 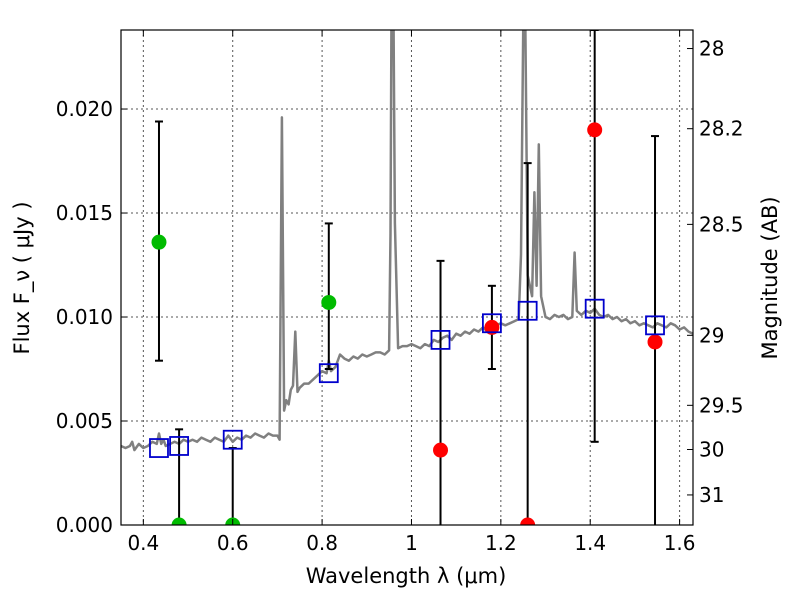 What do you see at coordinates (711, 449) in the screenshot?
I see `right-tick-label: 30` at bounding box center [711, 449].